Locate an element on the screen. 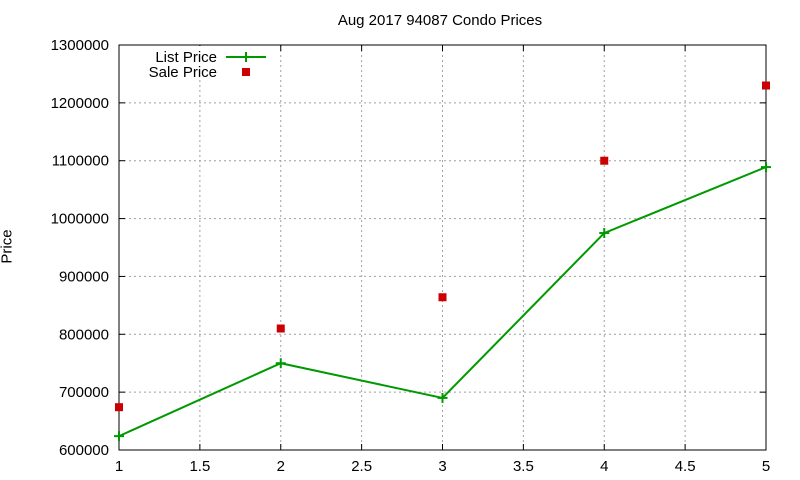 The width and height of the screenshot is (800, 480). y-tick-label: 600000 is located at coordinates (84, 450).